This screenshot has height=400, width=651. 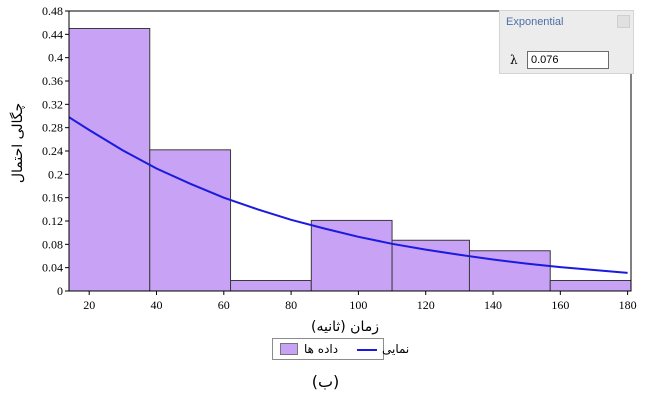 I want to click on y-tick-label: 0, so click(x=60, y=291).